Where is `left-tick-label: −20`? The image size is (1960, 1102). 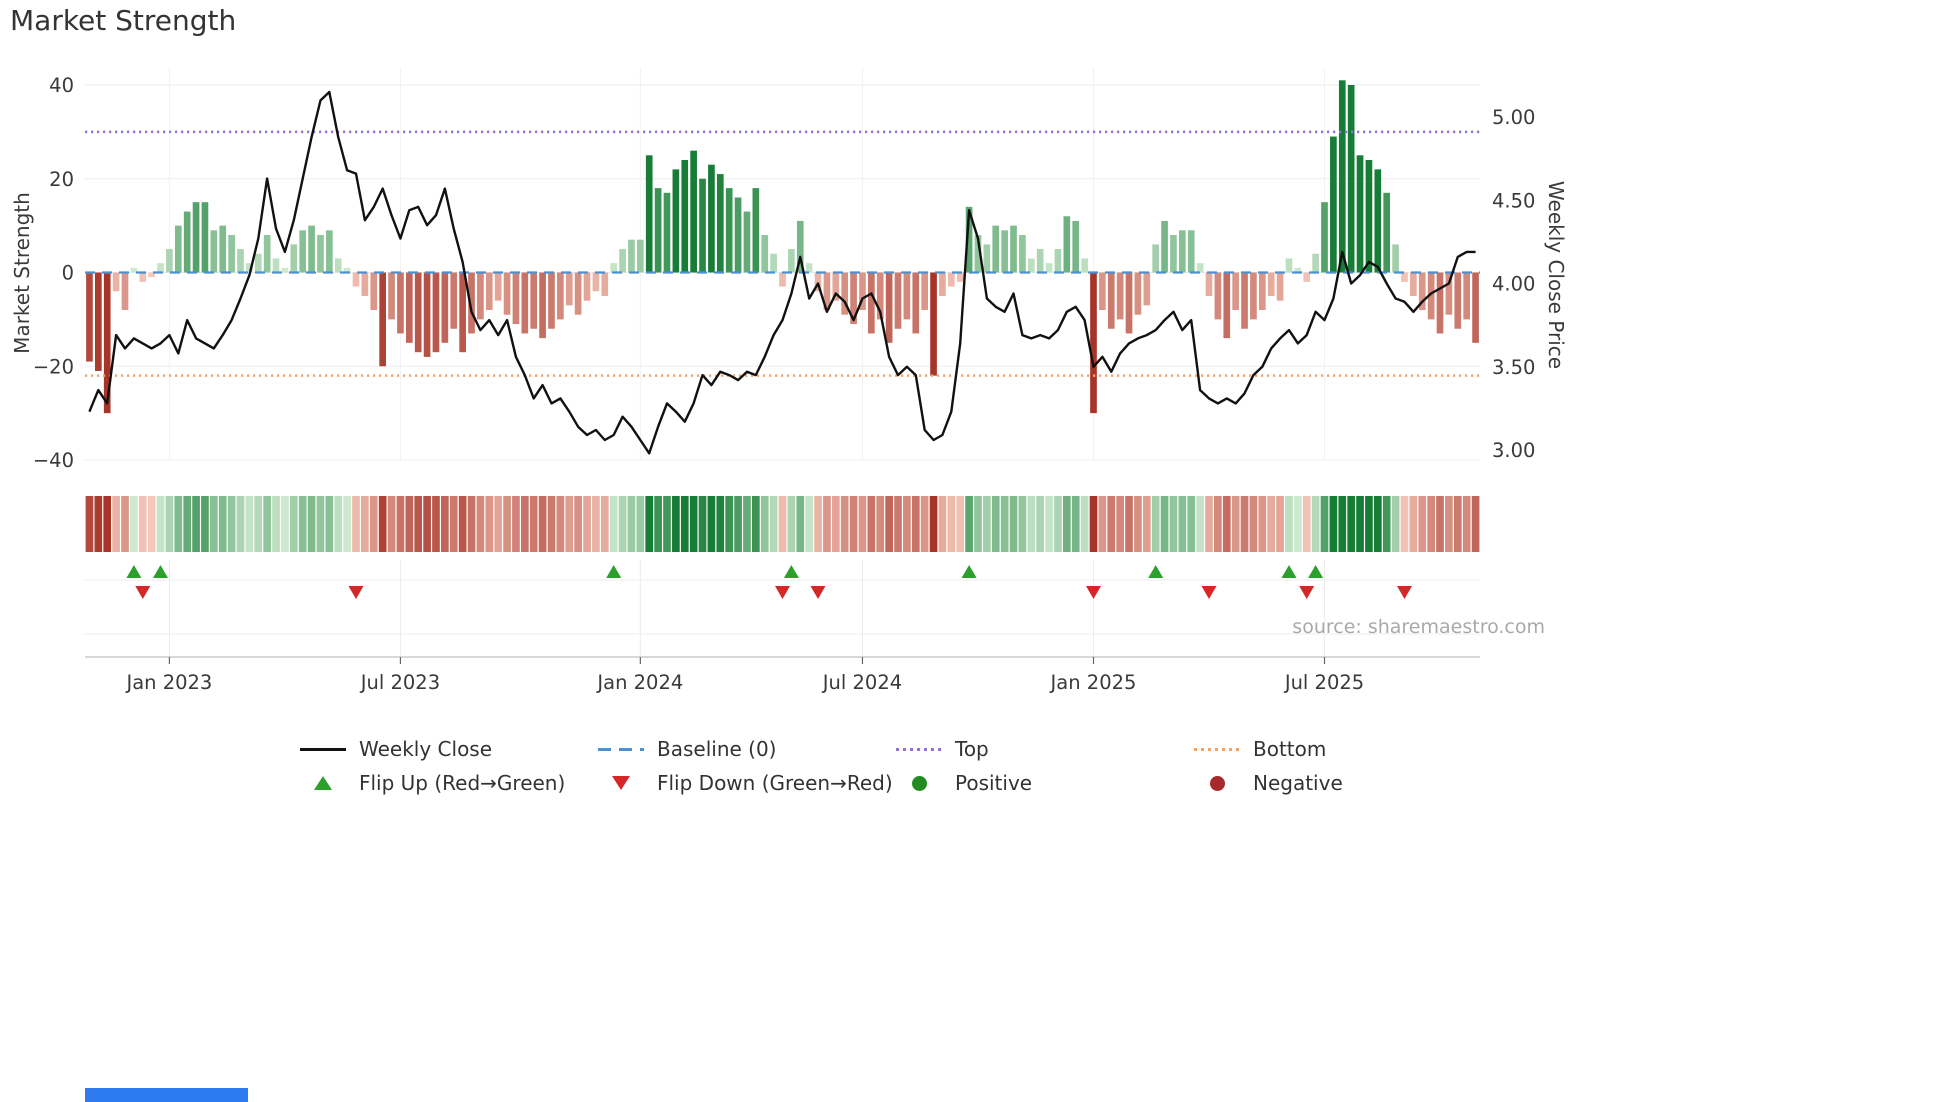 left-tick-label: −20 is located at coordinates (53, 366).